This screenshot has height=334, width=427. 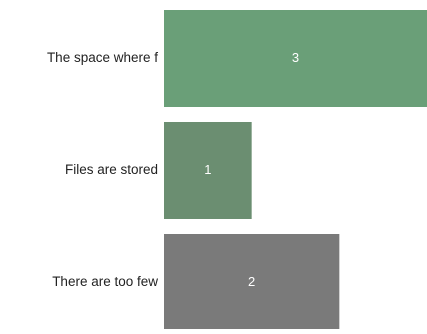 I want to click on value-label-2: 1, so click(x=207, y=169).